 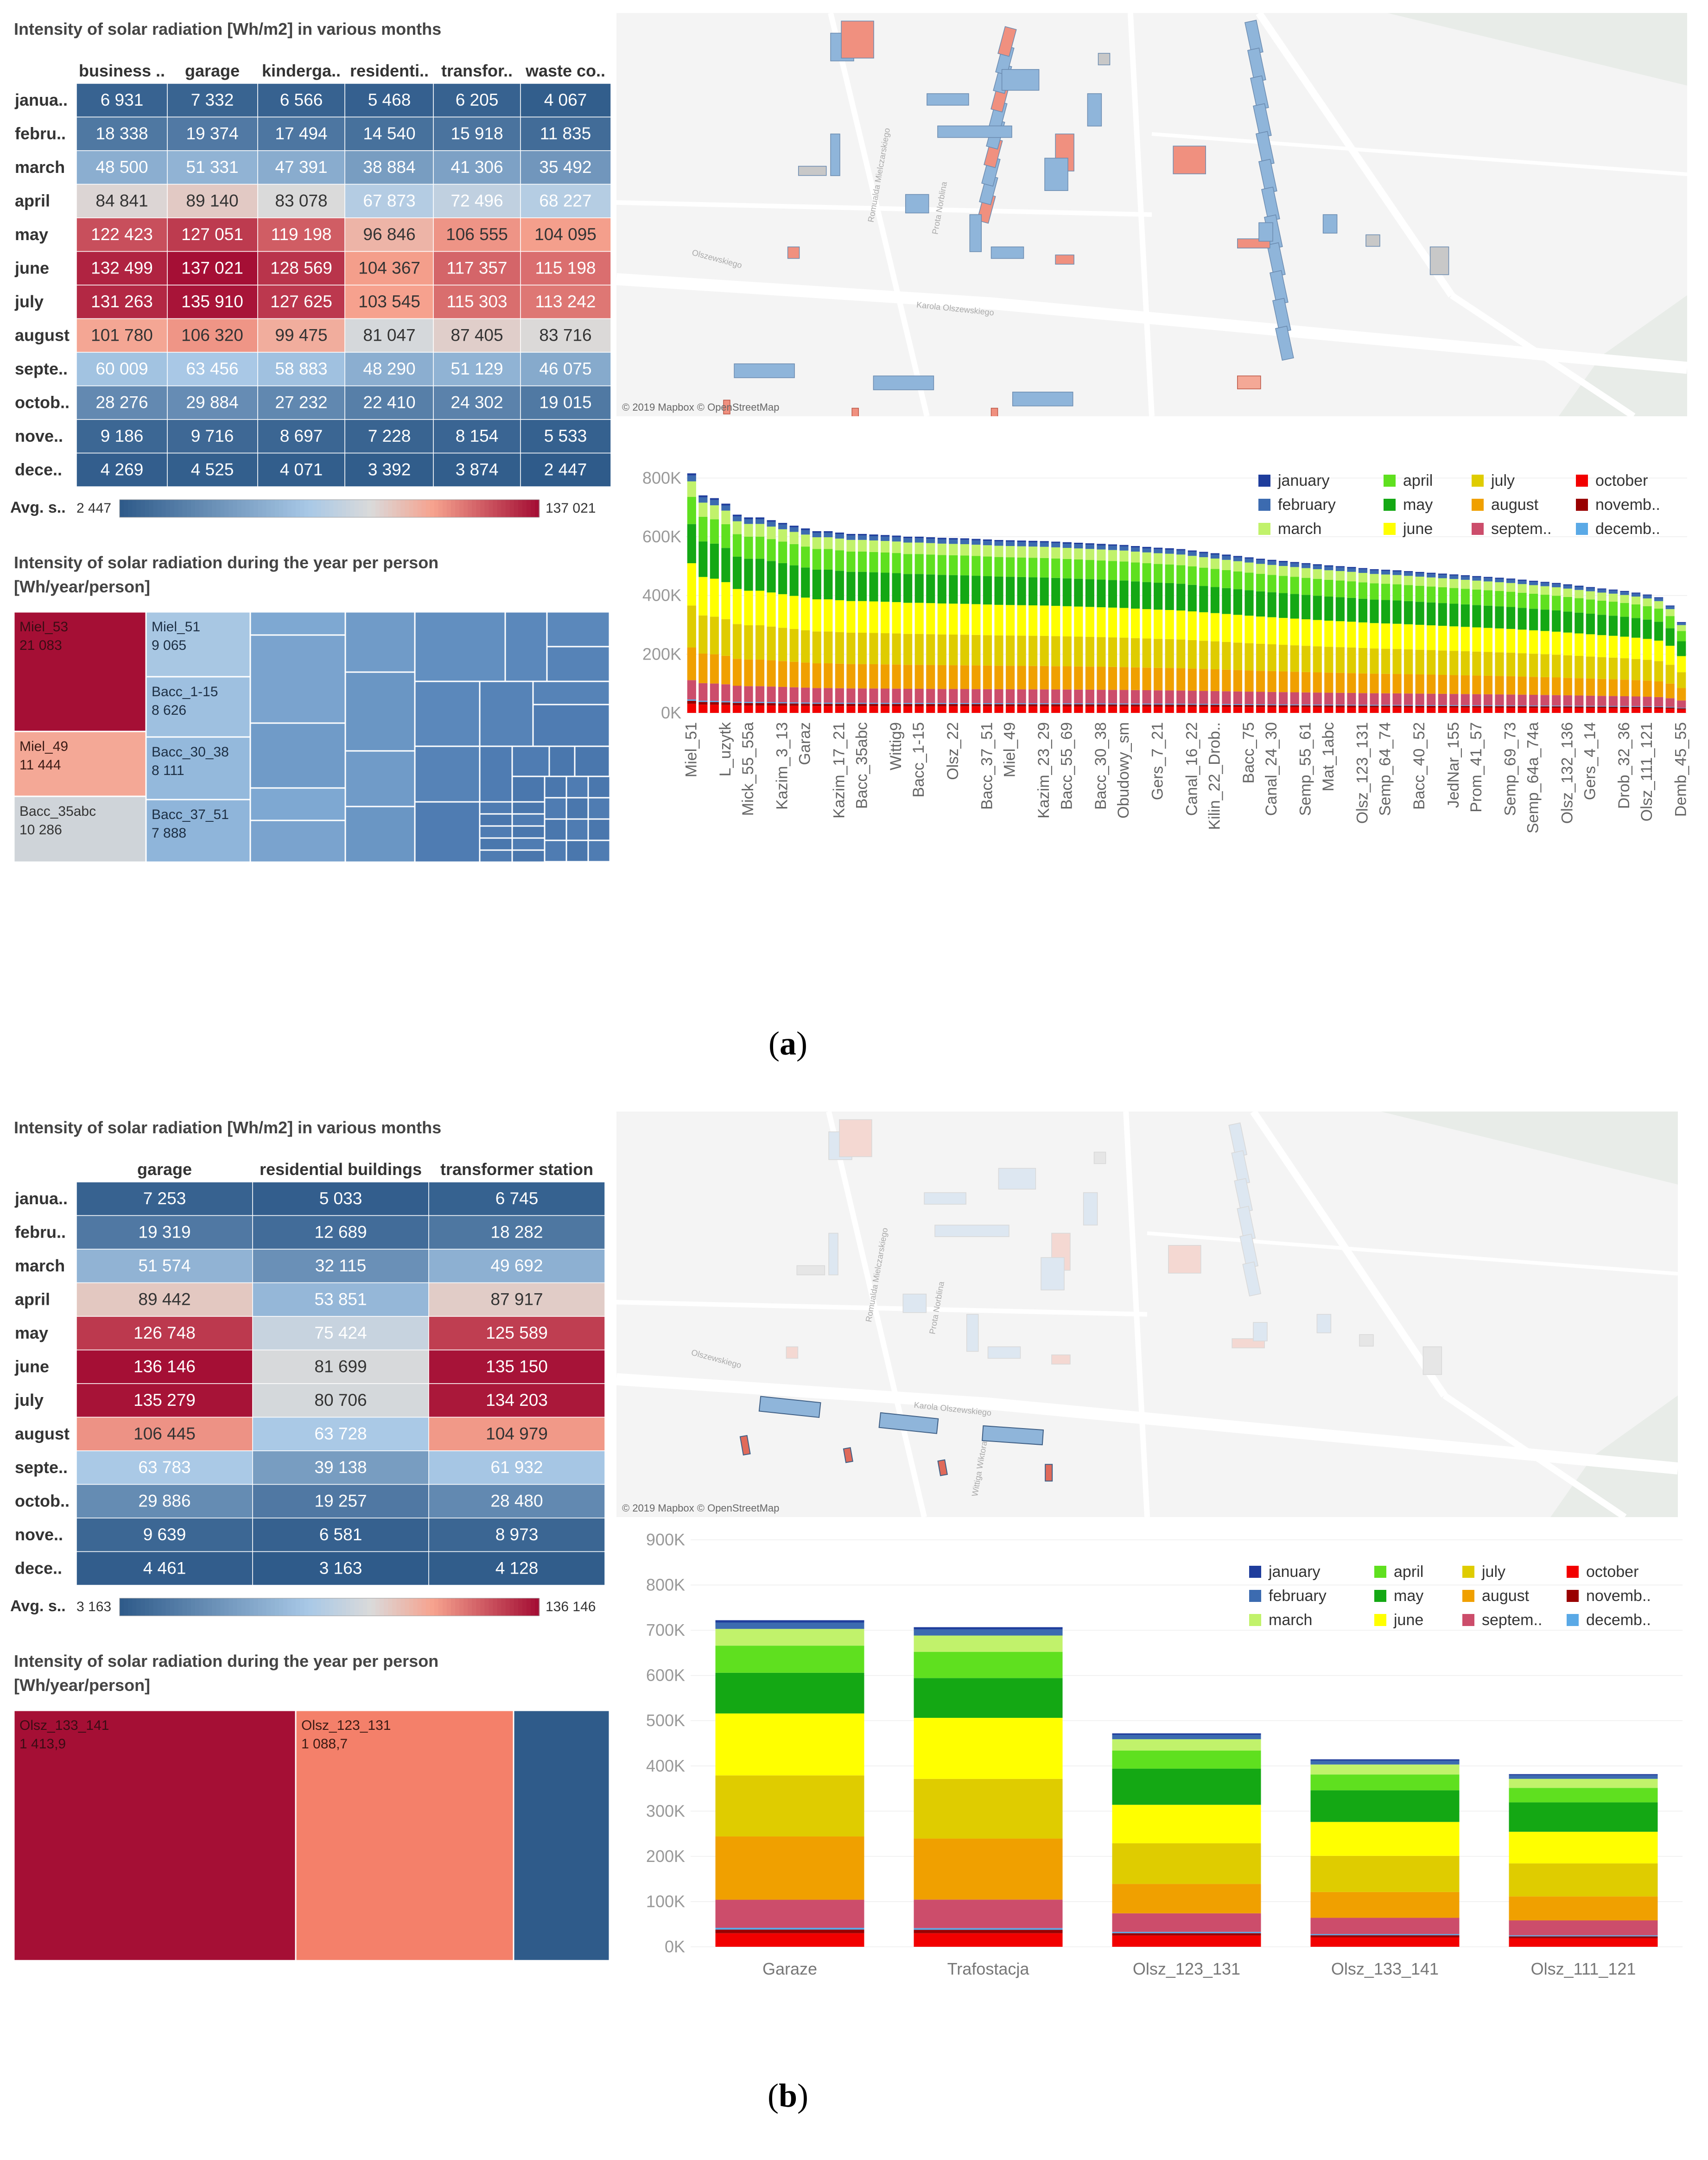 I want to click on cell-value: 4 269, so click(x=122, y=469).